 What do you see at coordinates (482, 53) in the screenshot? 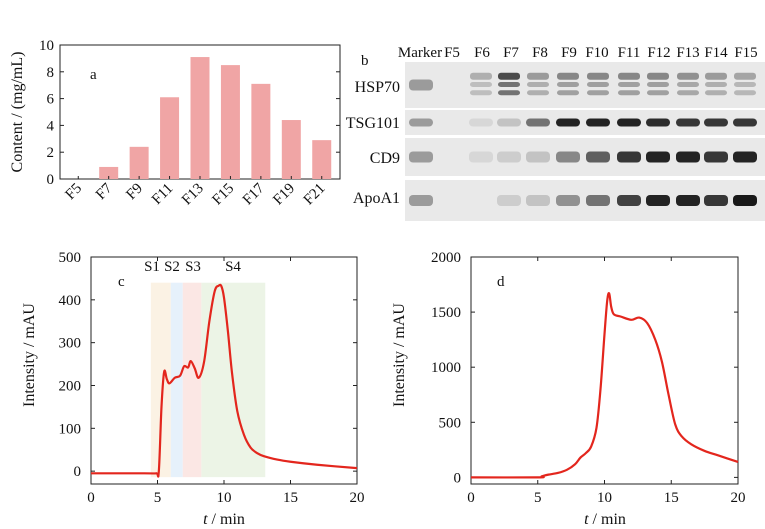
I see `panel-b-lane-label: F6` at bounding box center [482, 53].